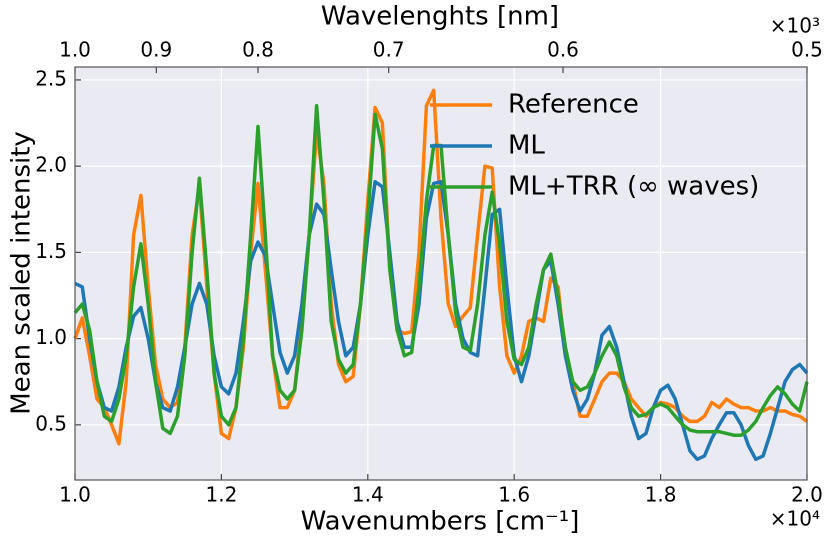 This screenshot has width=830, height=549. I want to click on x-tick-label: 2.0, so click(807, 495).